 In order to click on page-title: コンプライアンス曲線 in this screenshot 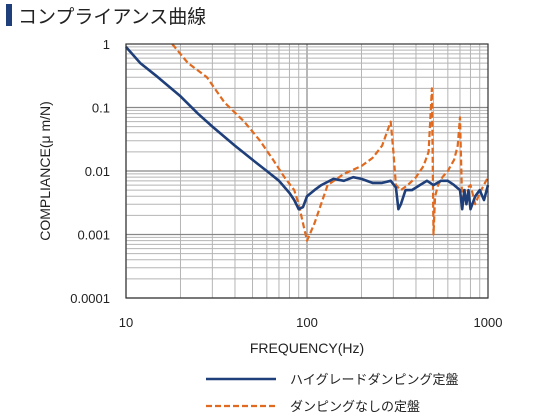, I will do `click(112, 17)`.